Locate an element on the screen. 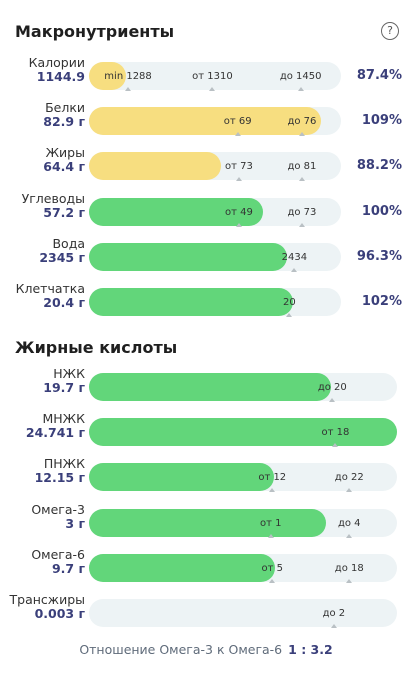  nutrient-name: Клетчатка is located at coordinates (50, 288).